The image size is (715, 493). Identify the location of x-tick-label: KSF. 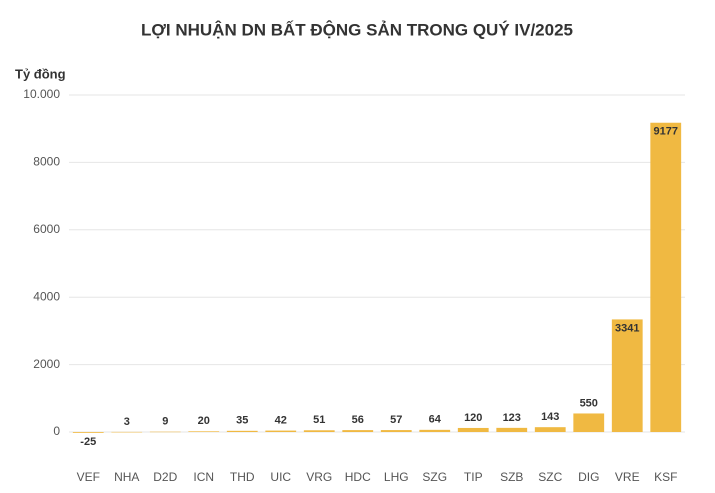
(665, 477).